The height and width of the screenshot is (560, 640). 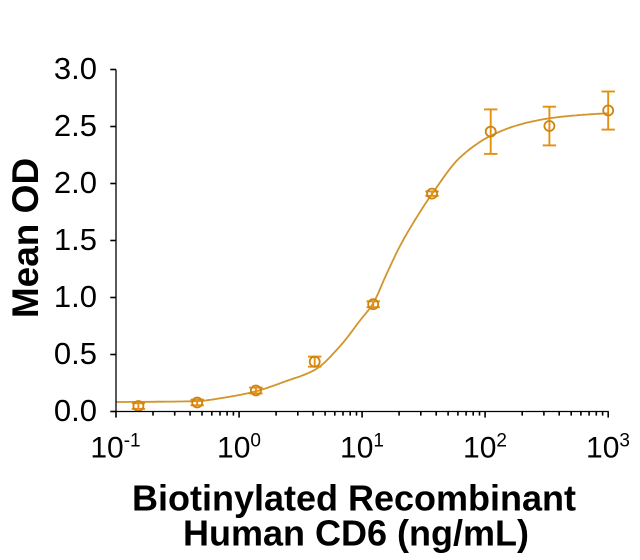 What do you see at coordinates (75, 125) in the screenshot?
I see `svg-text: 2.5` at bounding box center [75, 125].